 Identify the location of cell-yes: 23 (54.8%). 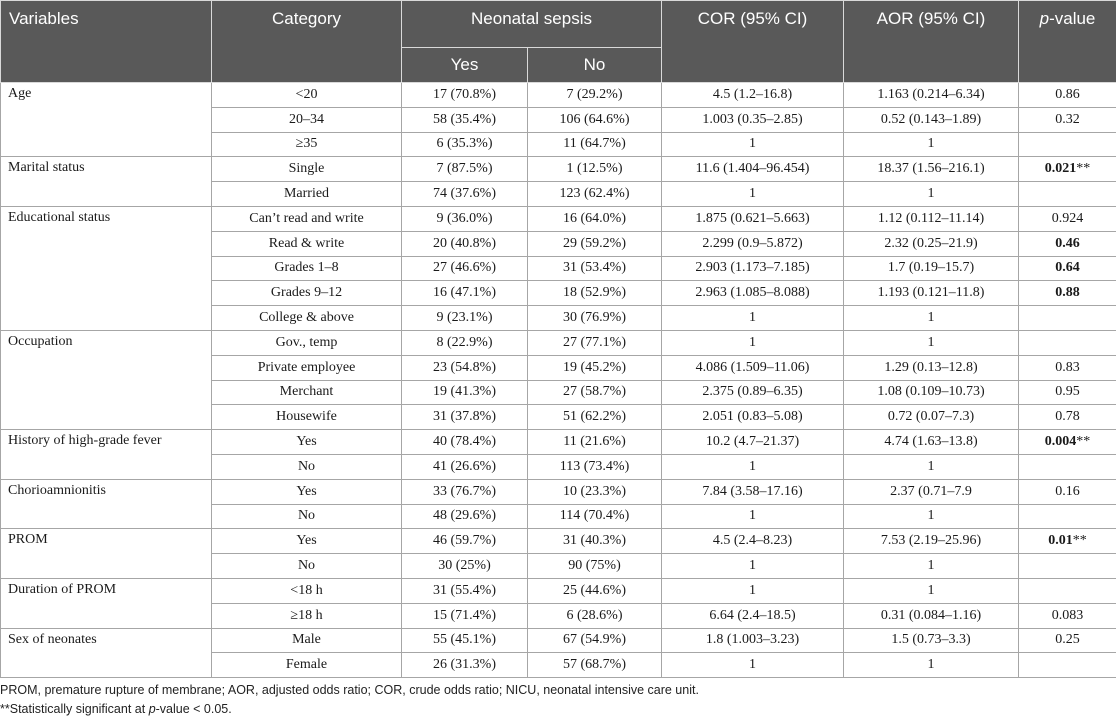
(464, 367).